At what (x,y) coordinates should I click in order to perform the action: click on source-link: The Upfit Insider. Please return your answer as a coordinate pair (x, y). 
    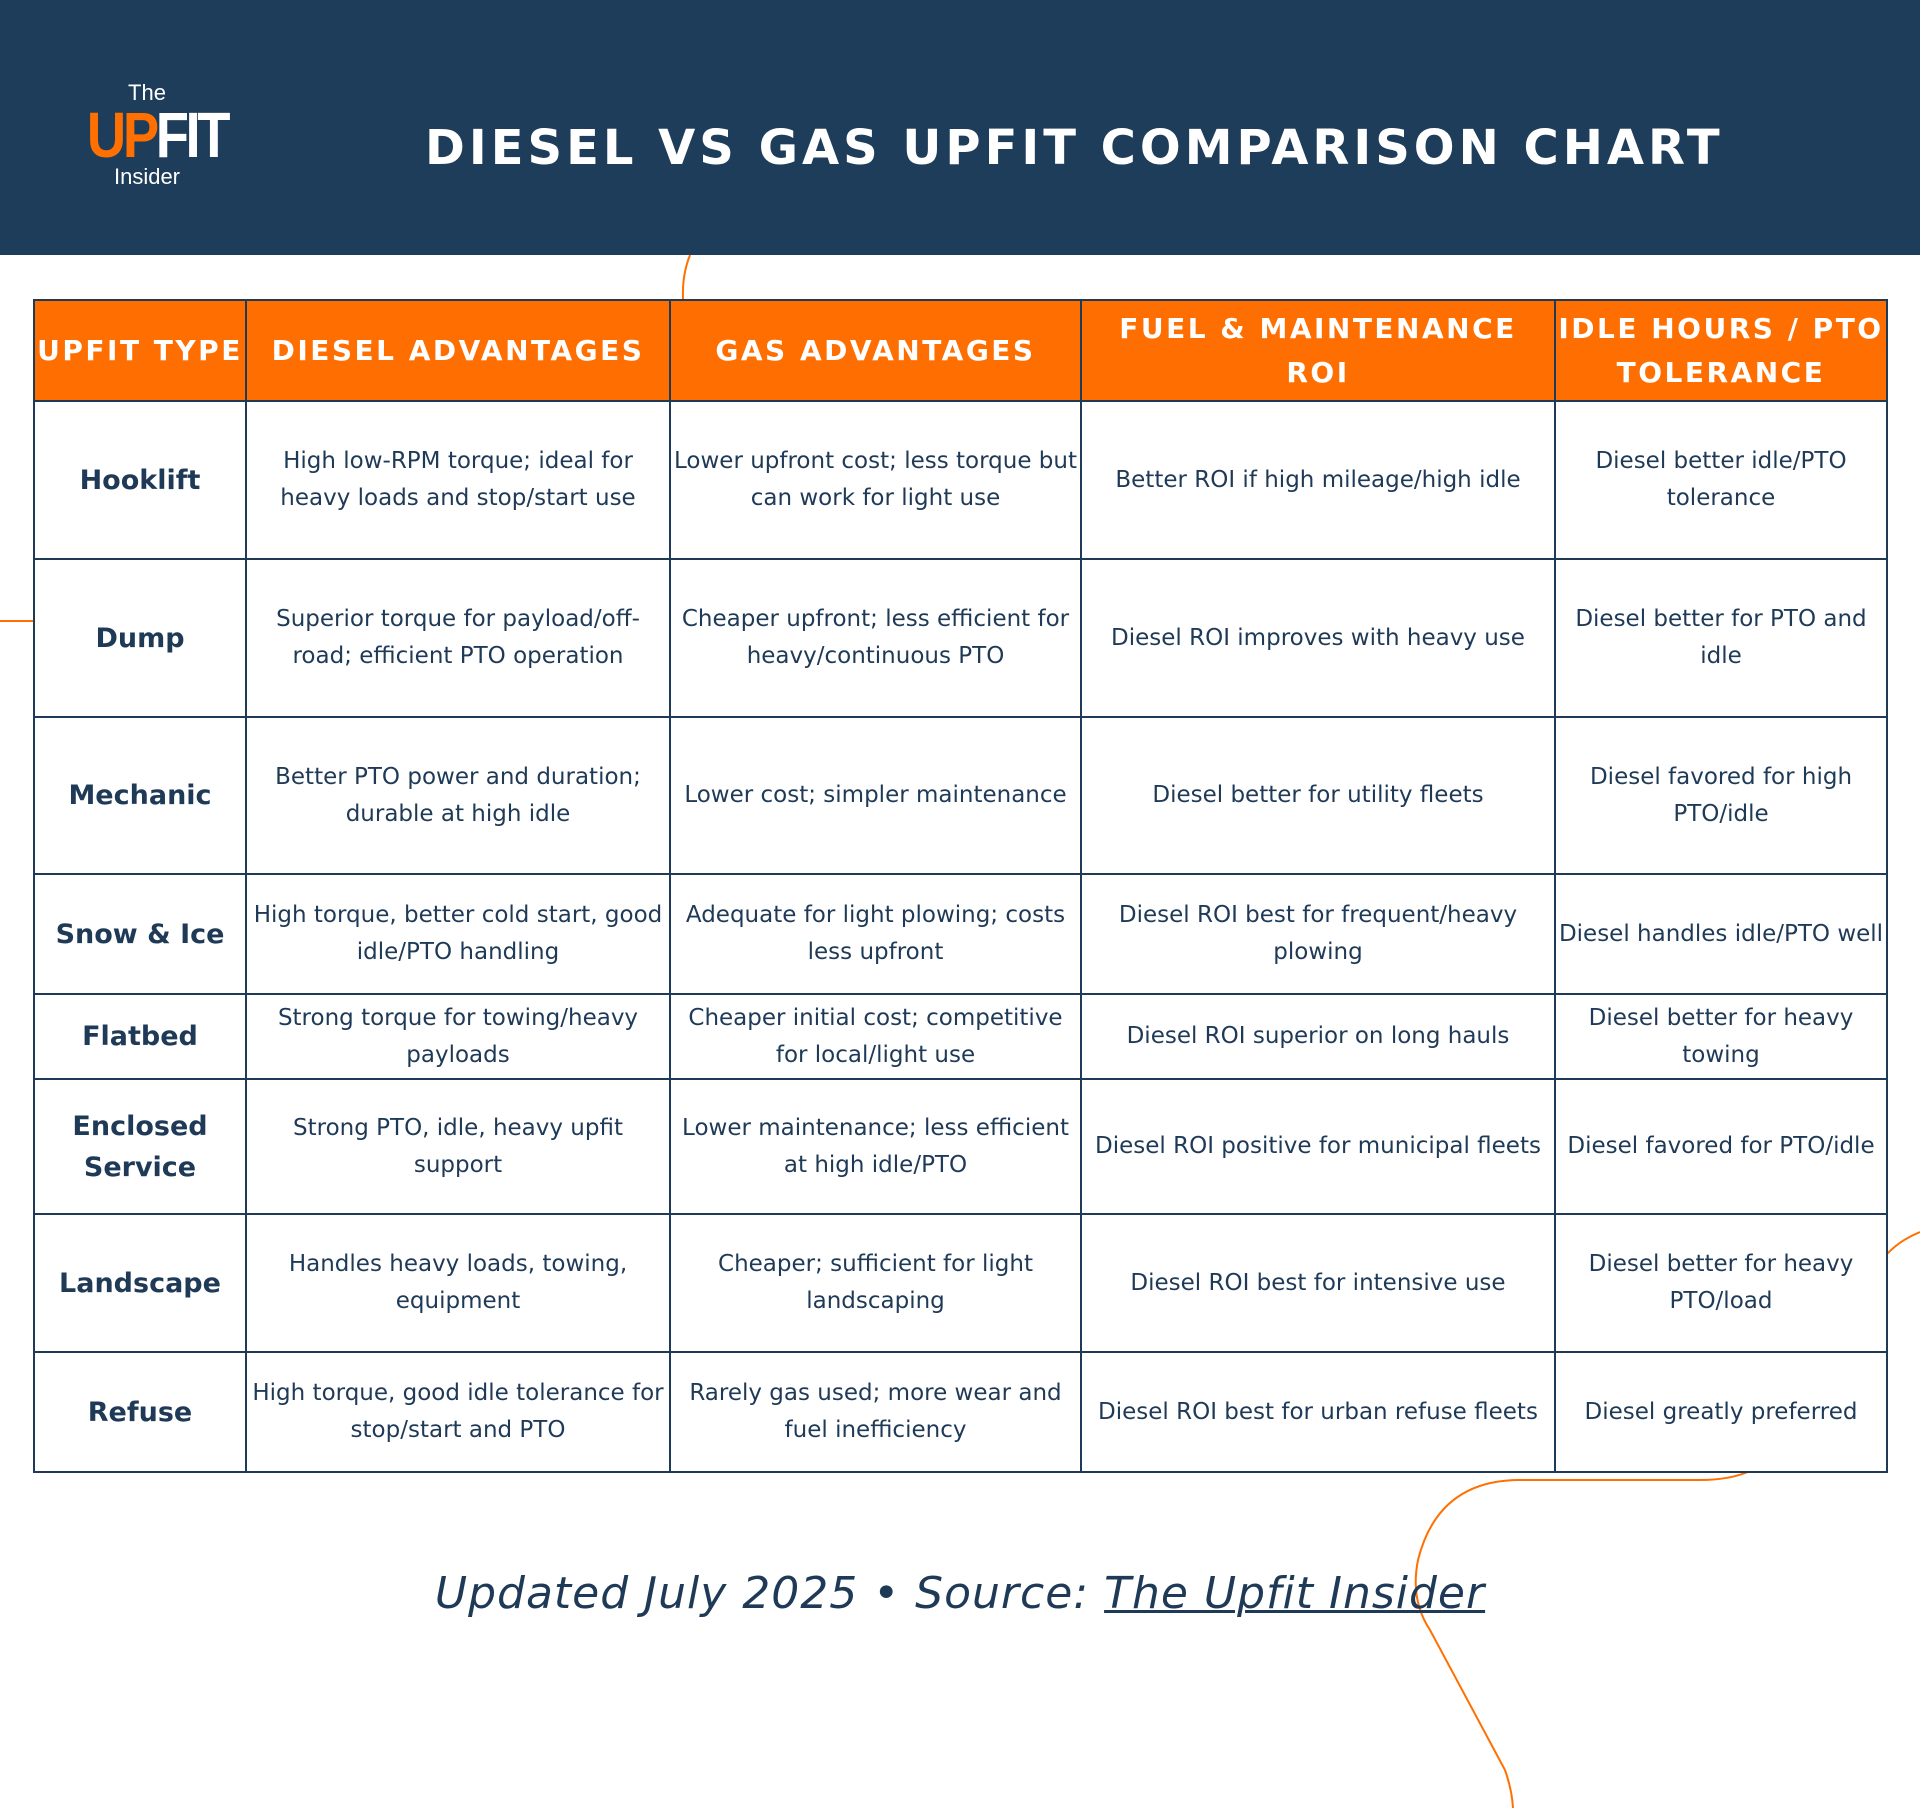
    Looking at the image, I should click on (1295, 1593).